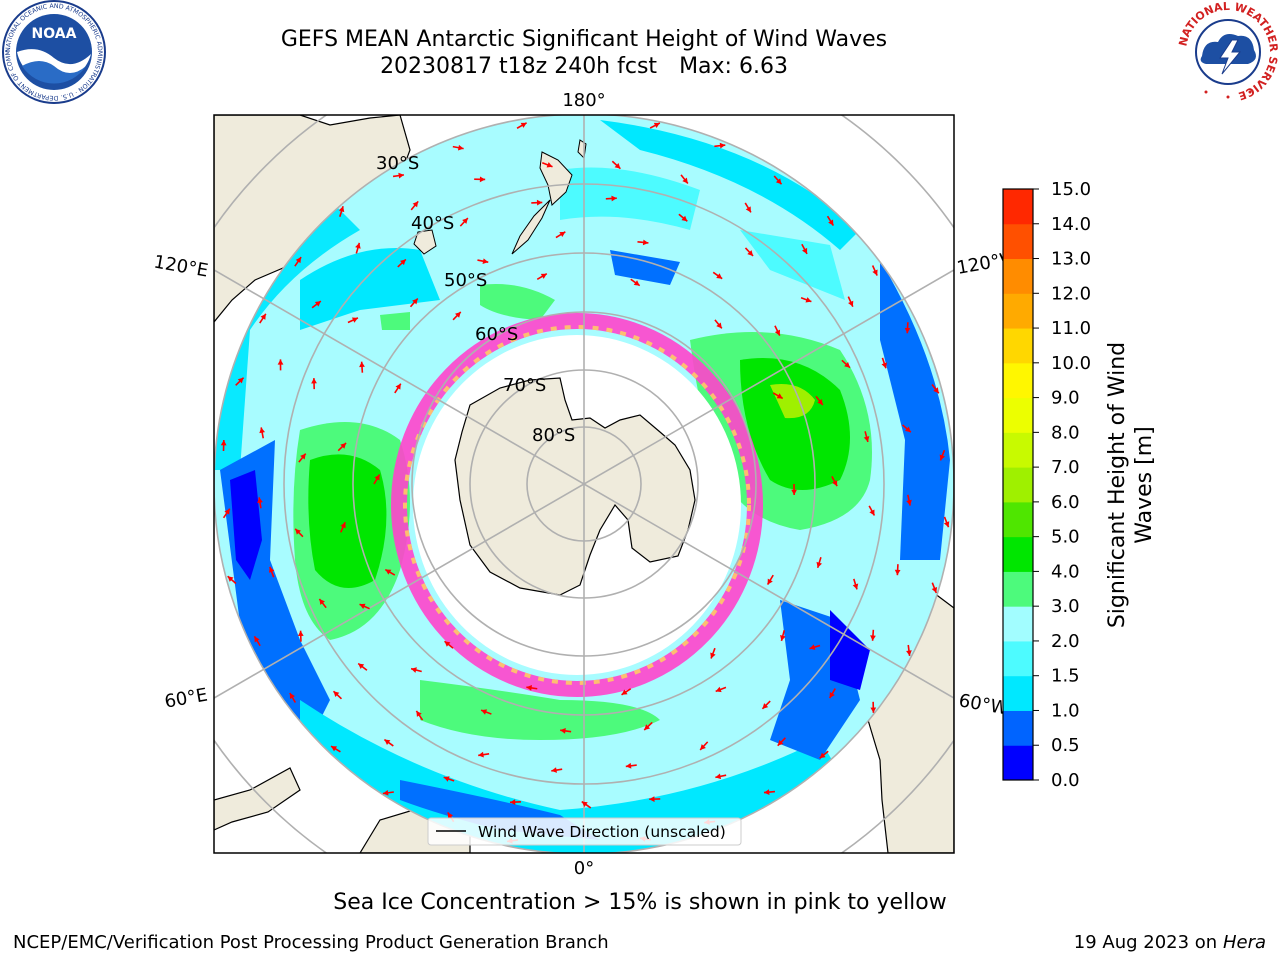  Describe the element at coordinates (496, 334) in the screenshot. I see `lat-label-60: 60°S` at that location.